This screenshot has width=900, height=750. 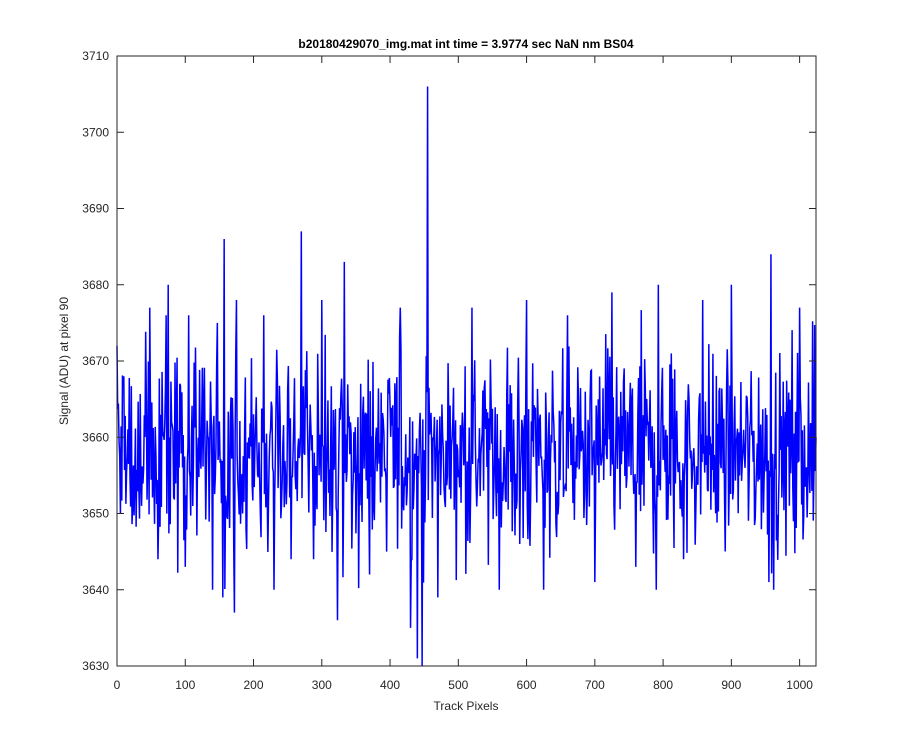 What do you see at coordinates (799, 685) in the screenshot?
I see `x-tick-label: 1000` at bounding box center [799, 685].